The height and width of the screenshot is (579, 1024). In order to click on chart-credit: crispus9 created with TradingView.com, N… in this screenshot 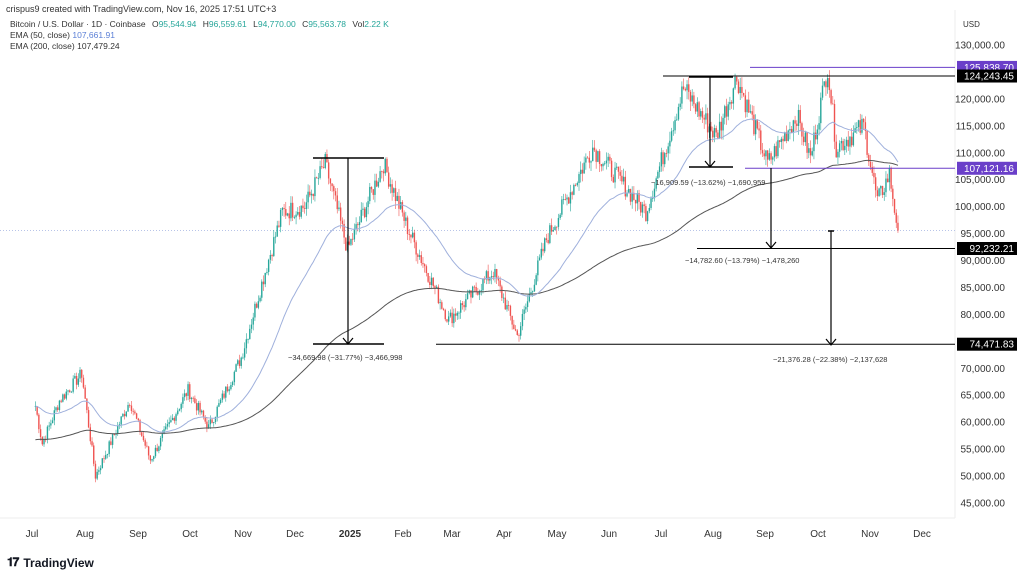, I will do `click(141, 9)`.